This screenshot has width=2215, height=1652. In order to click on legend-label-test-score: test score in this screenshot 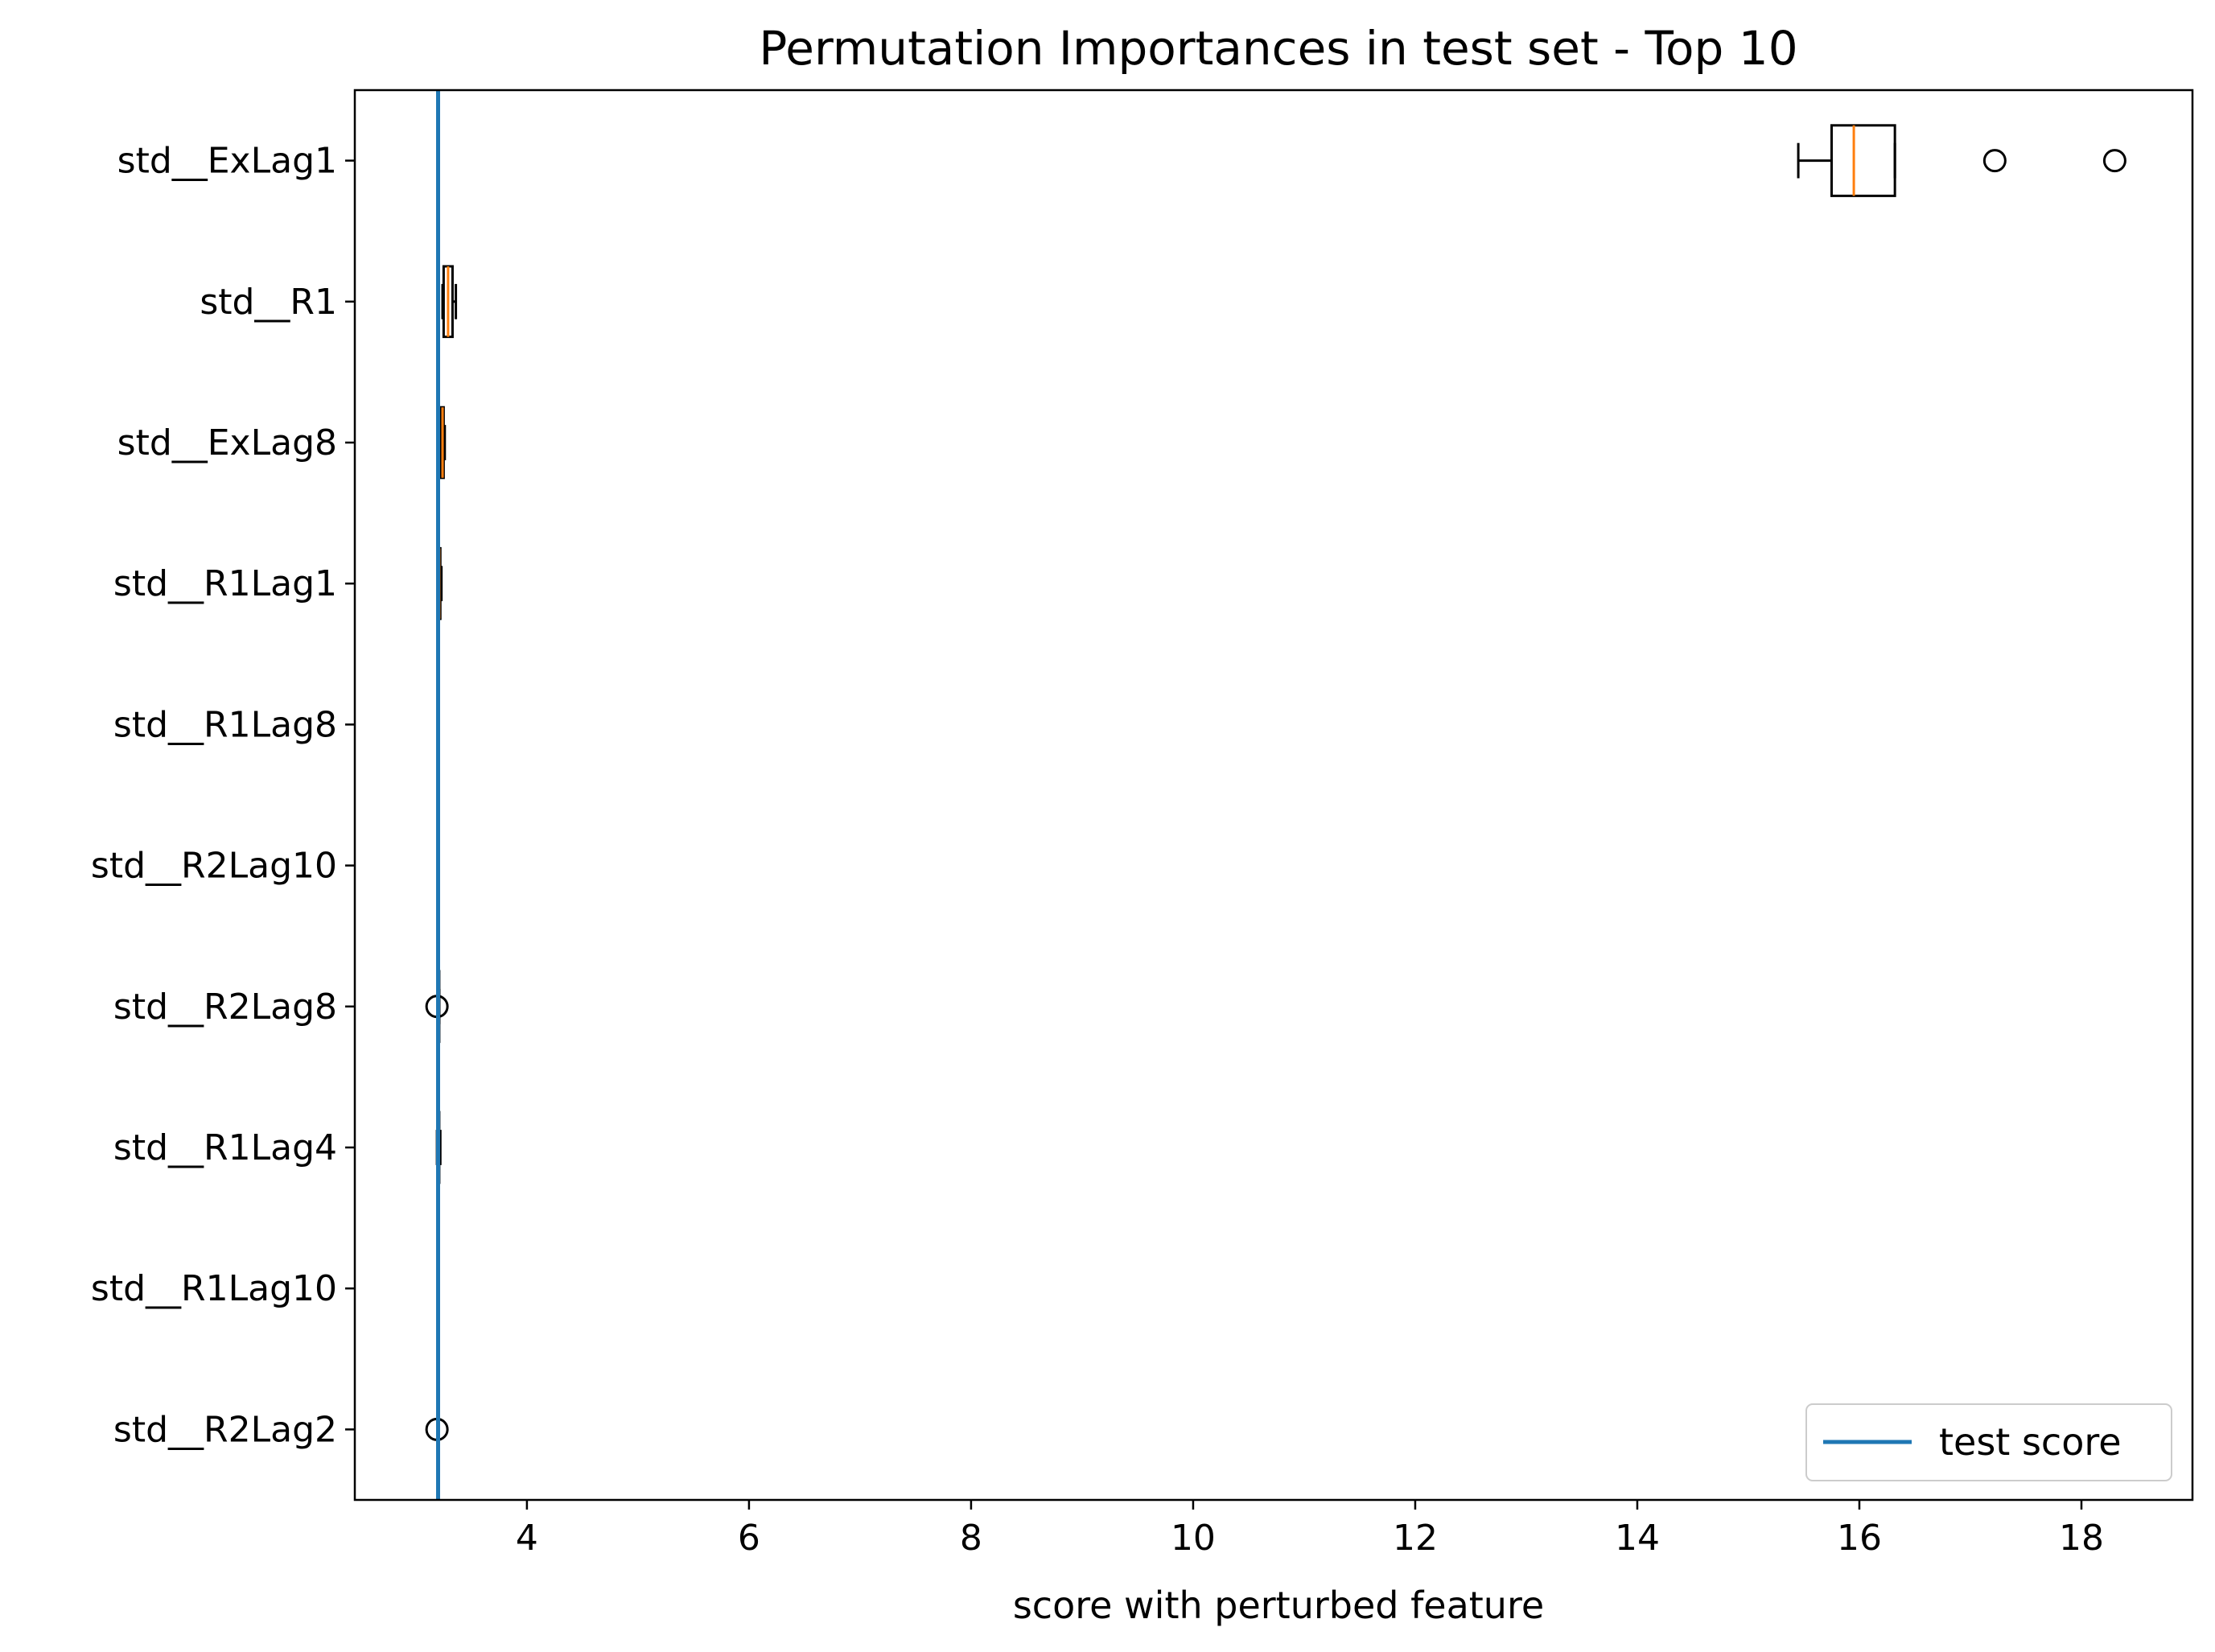, I will do `click(2030, 1442)`.